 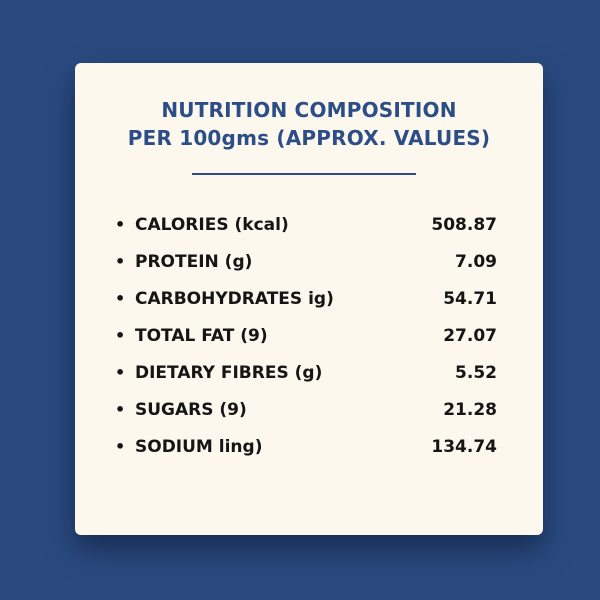 What do you see at coordinates (476, 261) in the screenshot?
I see `nutrient-value: 7.09` at bounding box center [476, 261].